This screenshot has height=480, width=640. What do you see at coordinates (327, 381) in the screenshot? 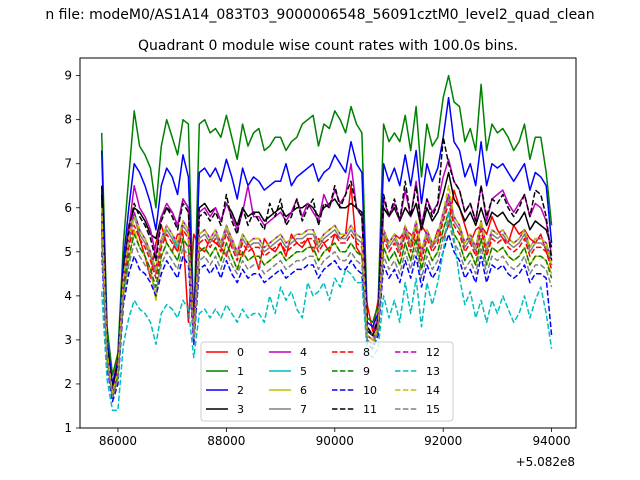
I see `legend-box` at bounding box center [327, 381].